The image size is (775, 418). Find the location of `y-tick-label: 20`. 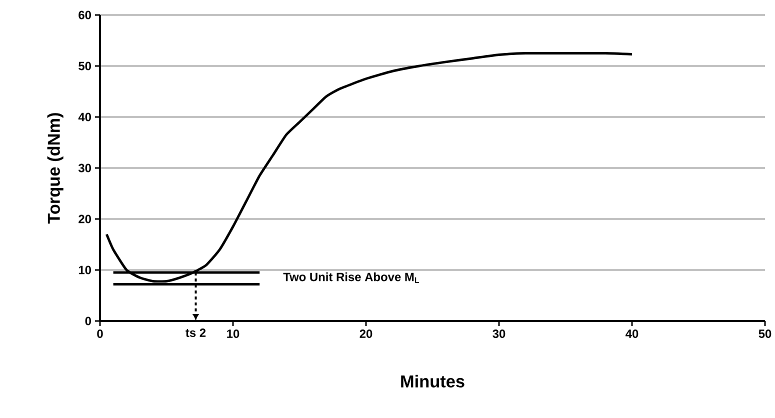

y-tick-label: 20 is located at coordinates (84, 219).